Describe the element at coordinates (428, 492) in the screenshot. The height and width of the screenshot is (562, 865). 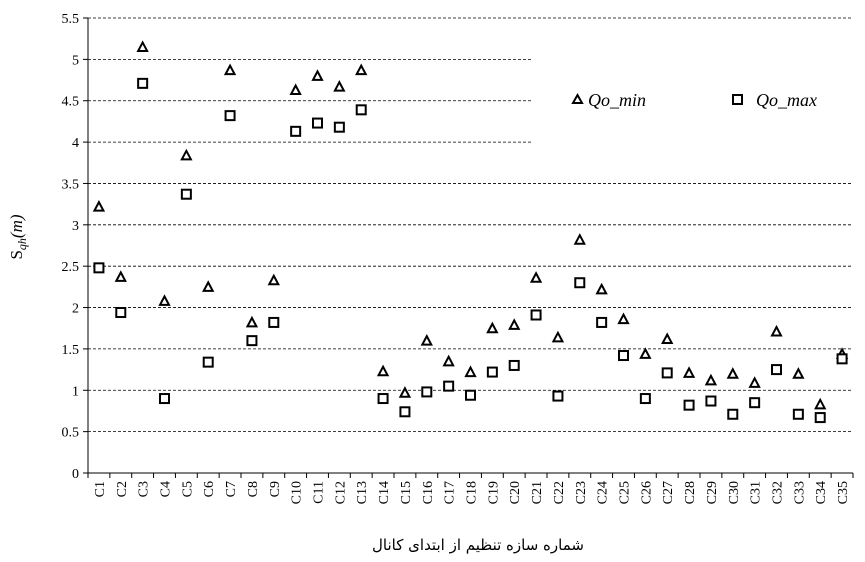
I see `x-tick-label: C16` at that location.